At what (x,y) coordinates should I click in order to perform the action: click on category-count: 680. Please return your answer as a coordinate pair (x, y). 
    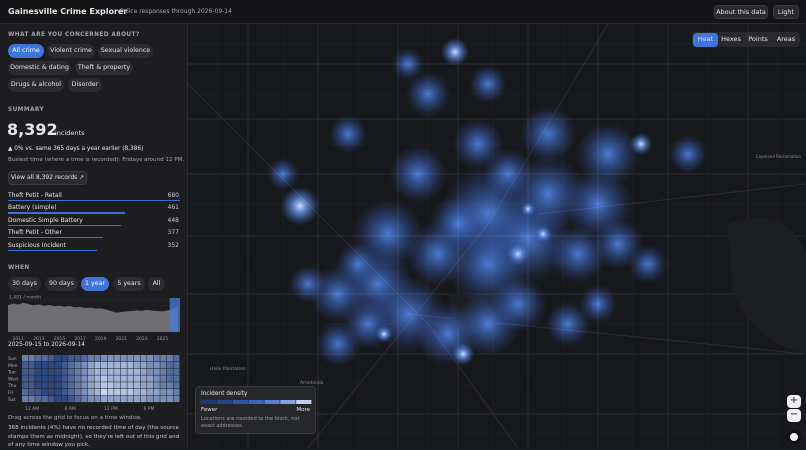
    Looking at the image, I should click on (173, 195).